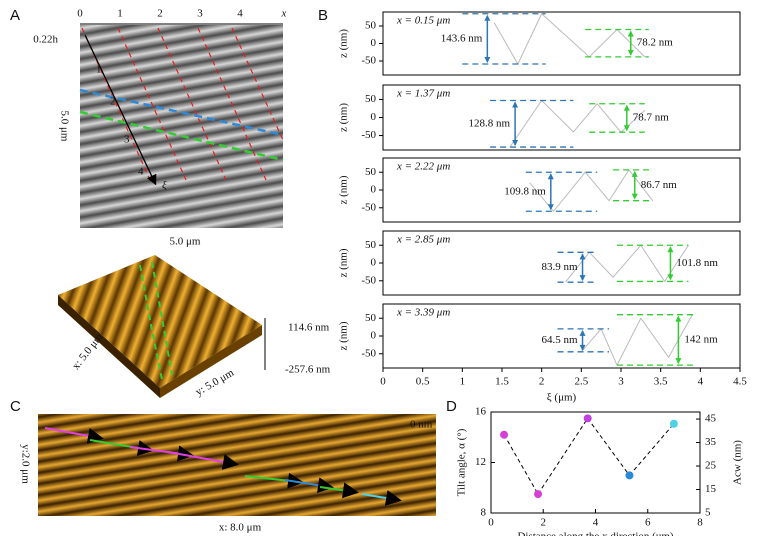 The height and width of the screenshot is (536, 781). I want to click on bottom-label: x: 8.0 μm, so click(240, 528).